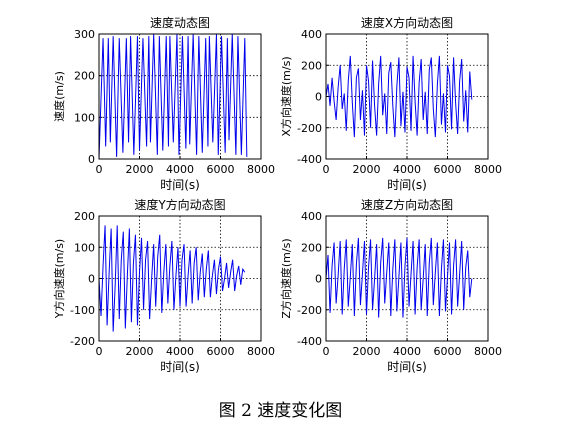 The image size is (561, 430). Describe the element at coordinates (179, 204) in the screenshot. I see `subplot-title: 速度Y方向动态图` at that location.